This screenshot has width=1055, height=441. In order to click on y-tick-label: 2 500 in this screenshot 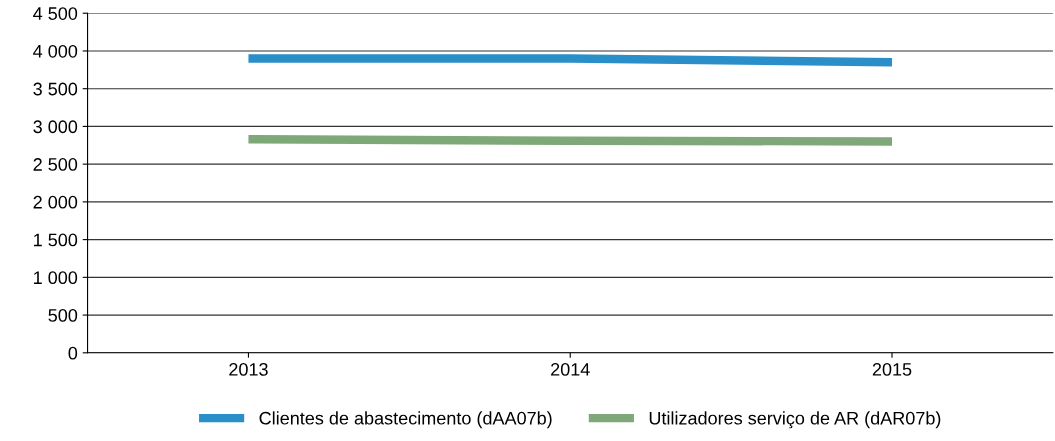, I will do `click(55, 164)`.